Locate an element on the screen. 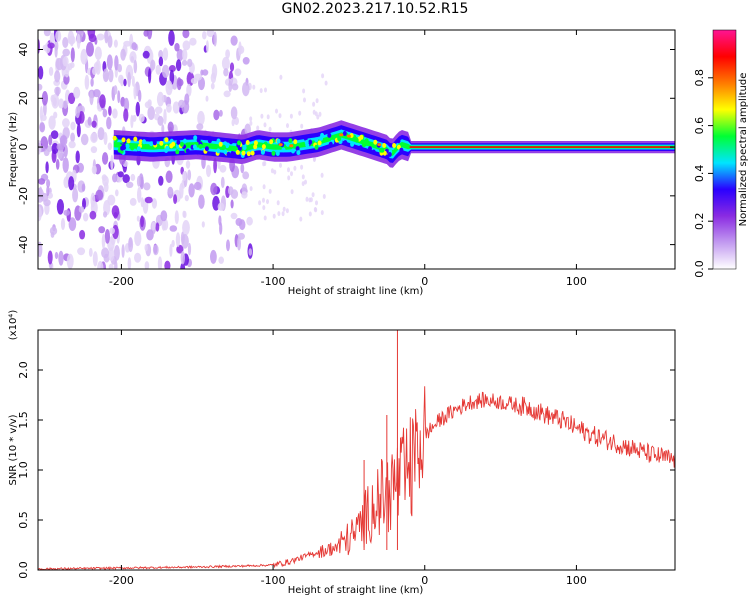  x-tick-label-2: -100 is located at coordinates (273, 580).